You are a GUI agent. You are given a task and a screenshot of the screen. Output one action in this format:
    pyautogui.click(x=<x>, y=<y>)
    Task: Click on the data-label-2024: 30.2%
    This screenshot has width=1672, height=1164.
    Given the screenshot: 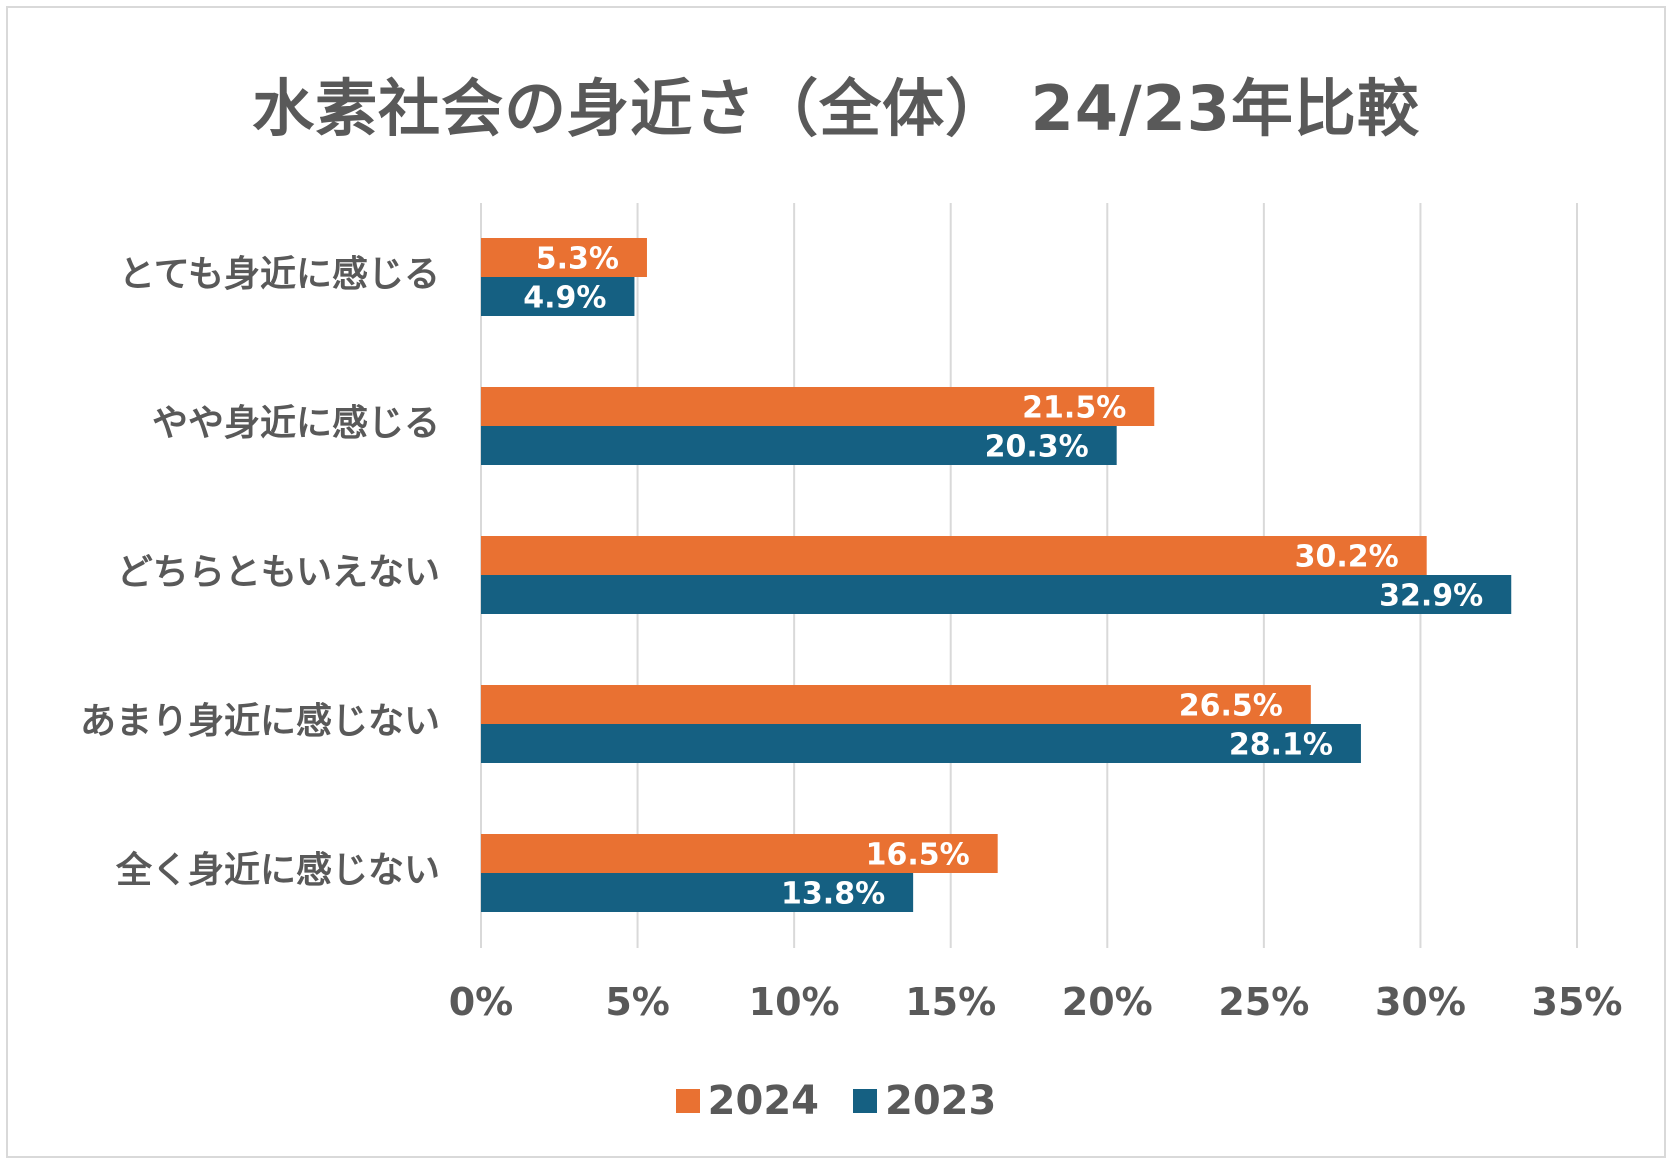 What is the action you would take?
    pyautogui.click(x=1347, y=557)
    